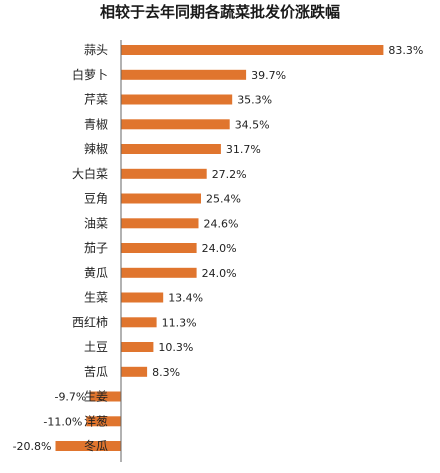 The height and width of the screenshot is (473, 440). What do you see at coordinates (96, 149) in the screenshot?
I see `category-label: 辣椒` at bounding box center [96, 149].